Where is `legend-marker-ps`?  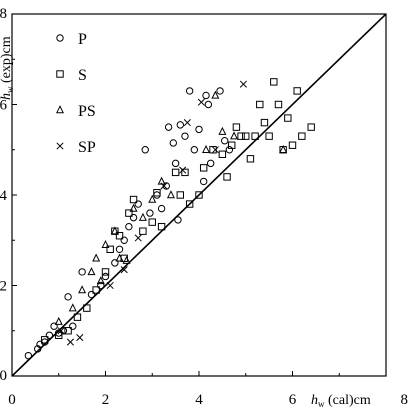 legend-marker-ps is located at coordinates (60, 109).